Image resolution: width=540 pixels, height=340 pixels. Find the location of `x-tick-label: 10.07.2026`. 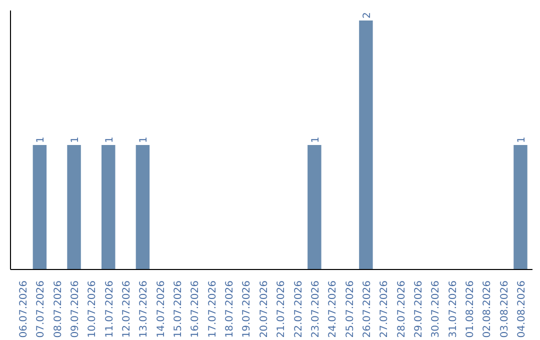

x-tick-label: 10.07.2026 is located at coordinates (92, 309).